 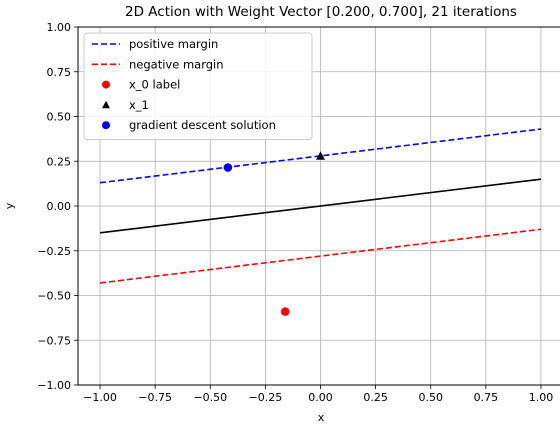 I want to click on legend-label-positive-margin: positive margin, so click(x=173, y=44).